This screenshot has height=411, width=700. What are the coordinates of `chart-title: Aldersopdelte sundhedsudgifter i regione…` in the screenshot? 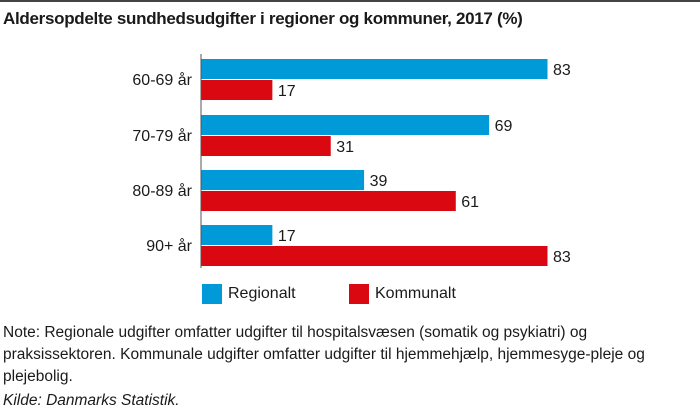 It's located at (263, 18).